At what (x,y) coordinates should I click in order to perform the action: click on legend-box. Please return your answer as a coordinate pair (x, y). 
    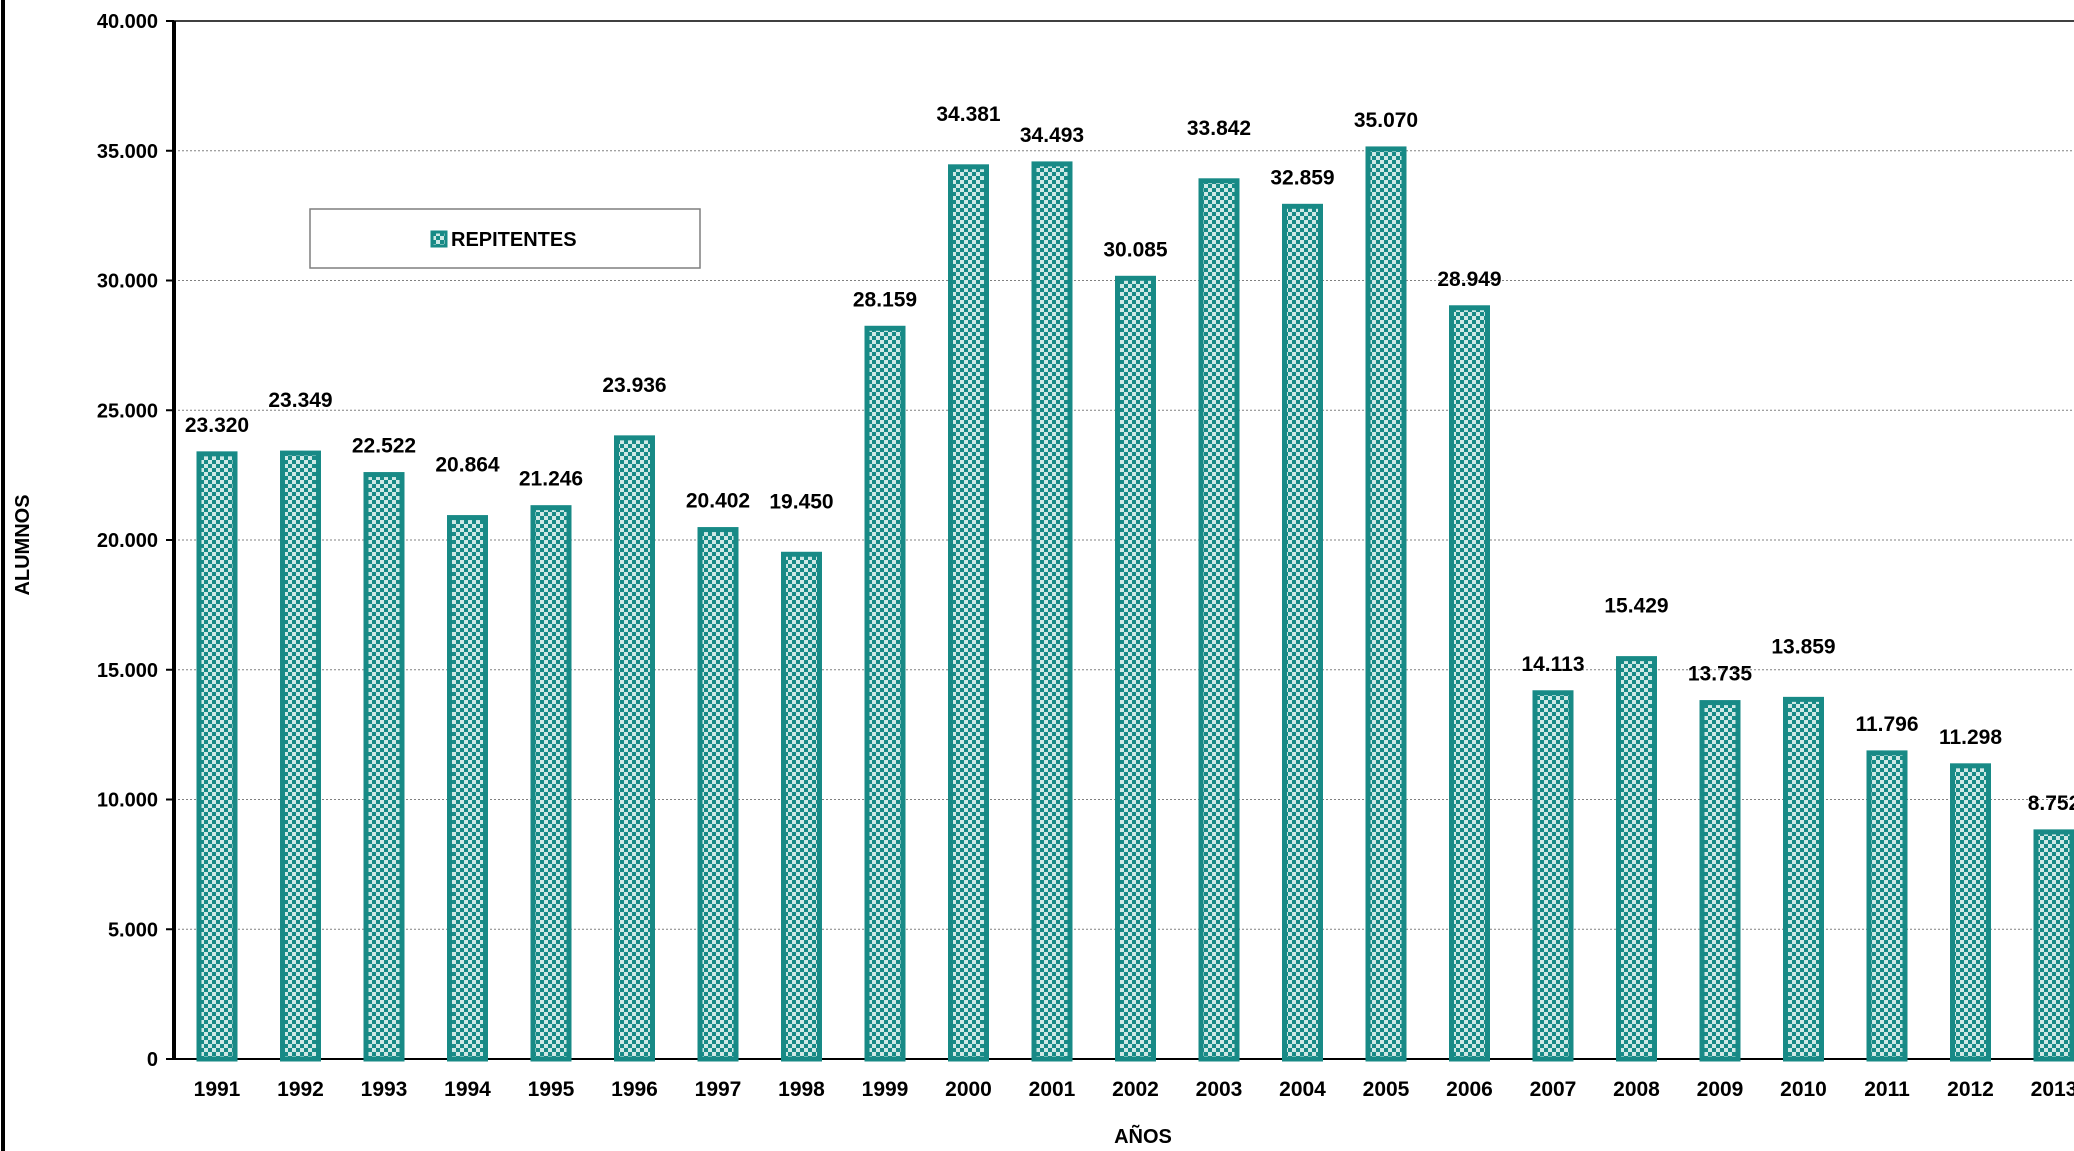
    Looking at the image, I should click on (505, 238).